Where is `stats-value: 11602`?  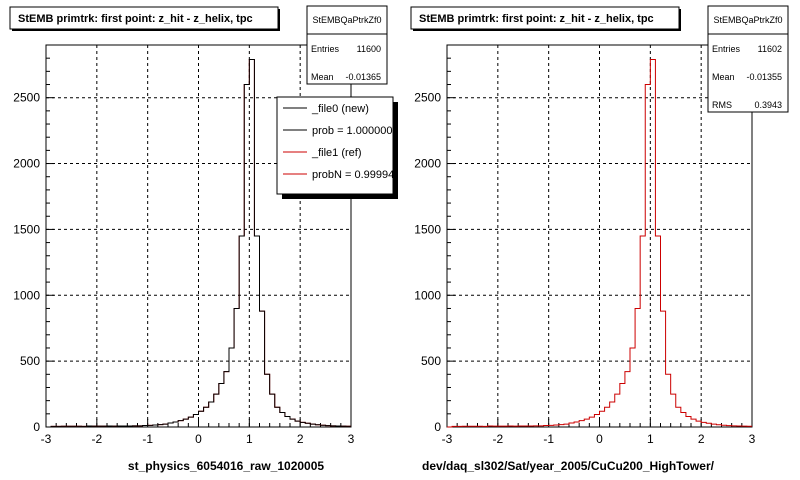 stats-value: 11602 is located at coordinates (770, 49).